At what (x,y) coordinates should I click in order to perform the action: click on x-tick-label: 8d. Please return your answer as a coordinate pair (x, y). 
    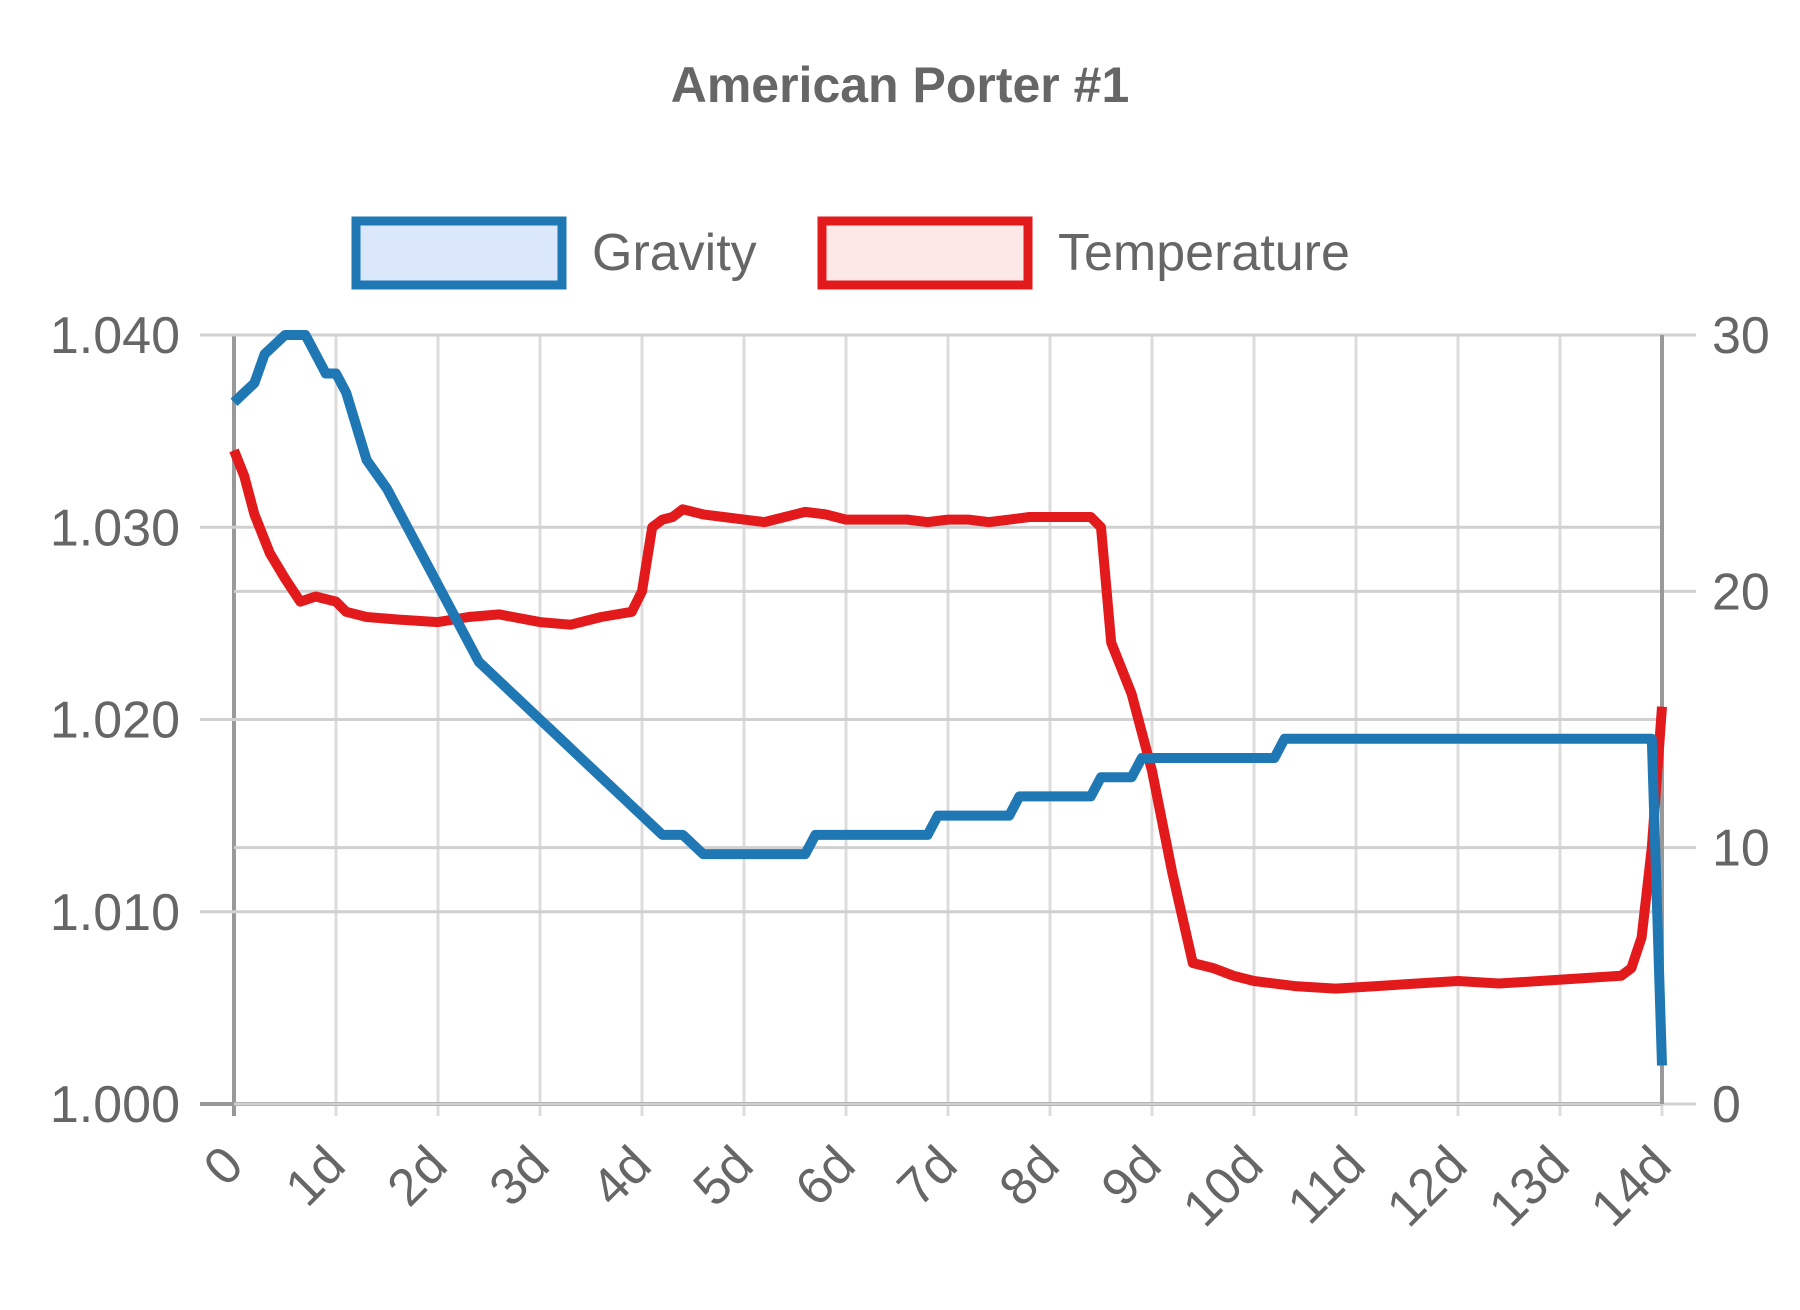
    Looking at the image, I should click on (1030, 1176).